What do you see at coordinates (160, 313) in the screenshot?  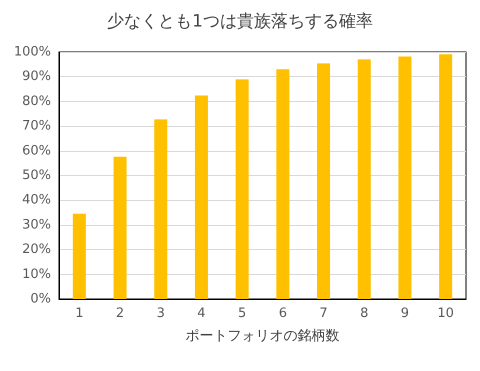 I see `x-tick-label: 3` at bounding box center [160, 313].